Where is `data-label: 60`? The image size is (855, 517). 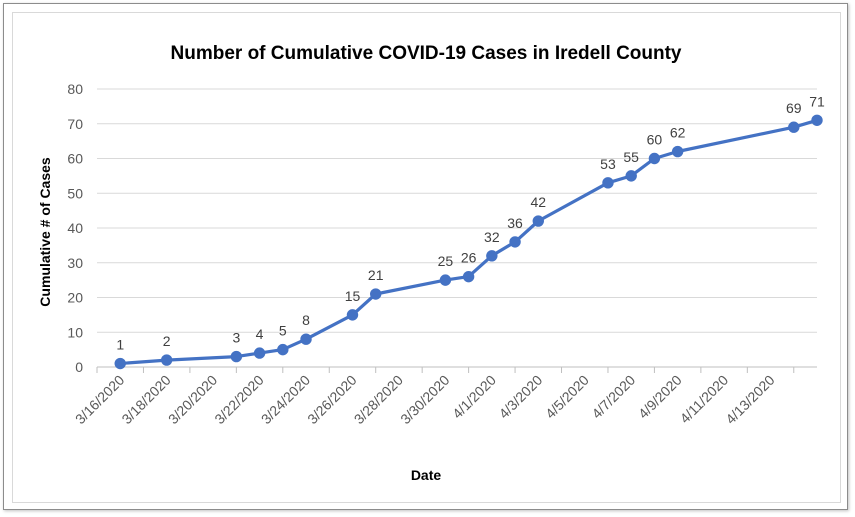
data-label: 60 is located at coordinates (655, 140).